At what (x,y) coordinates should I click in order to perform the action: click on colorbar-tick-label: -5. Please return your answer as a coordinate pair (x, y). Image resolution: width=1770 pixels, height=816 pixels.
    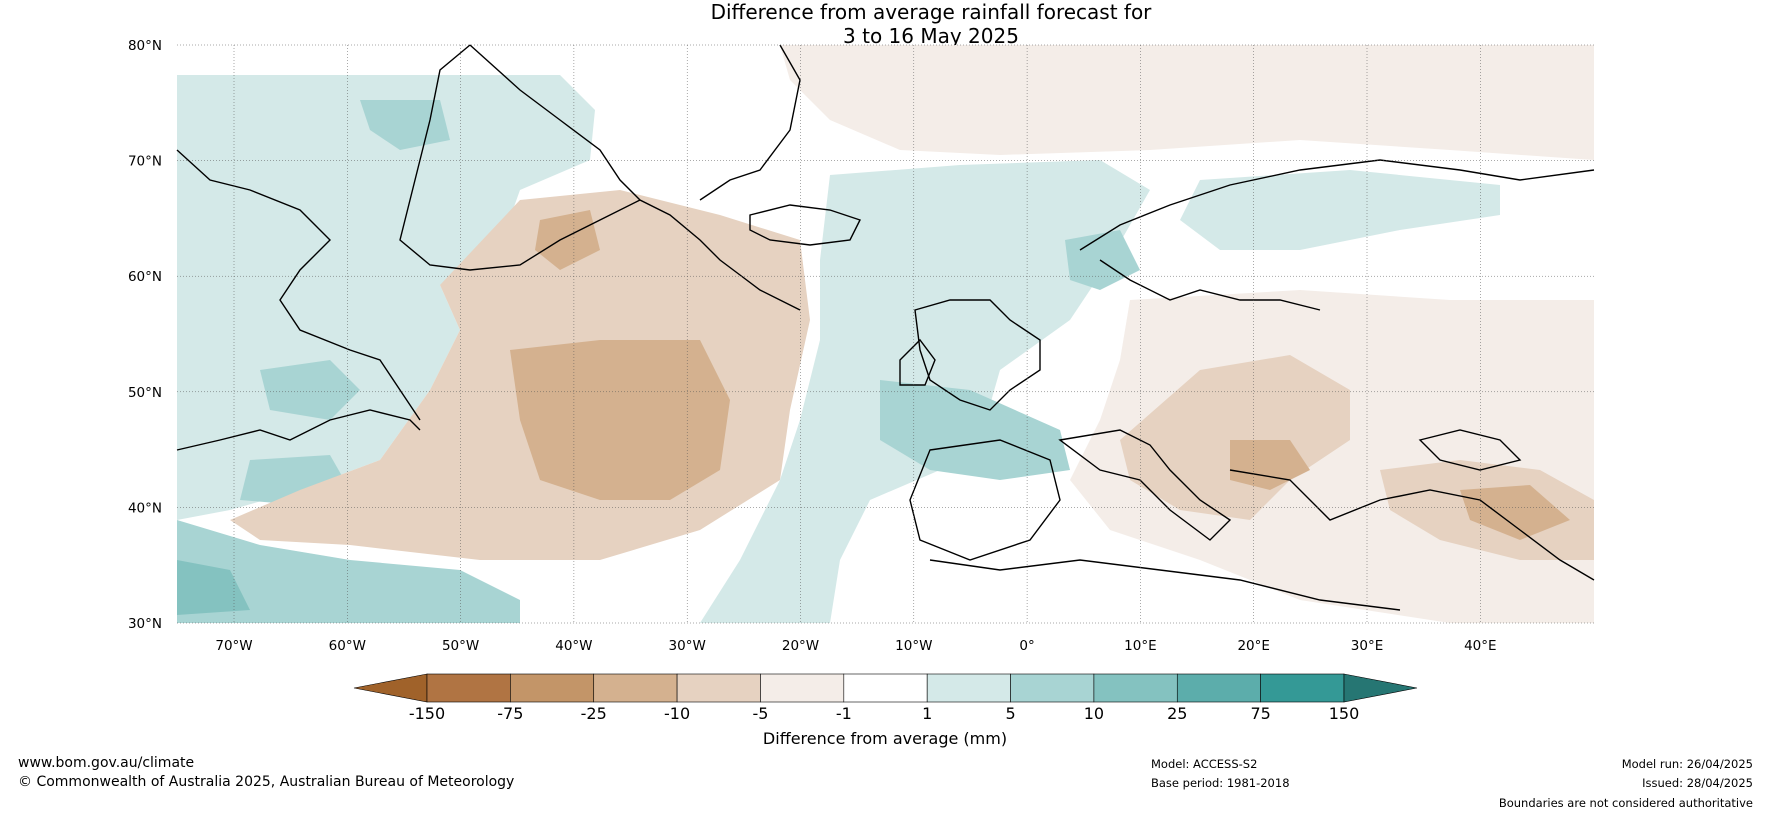
    Looking at the image, I should click on (760, 713).